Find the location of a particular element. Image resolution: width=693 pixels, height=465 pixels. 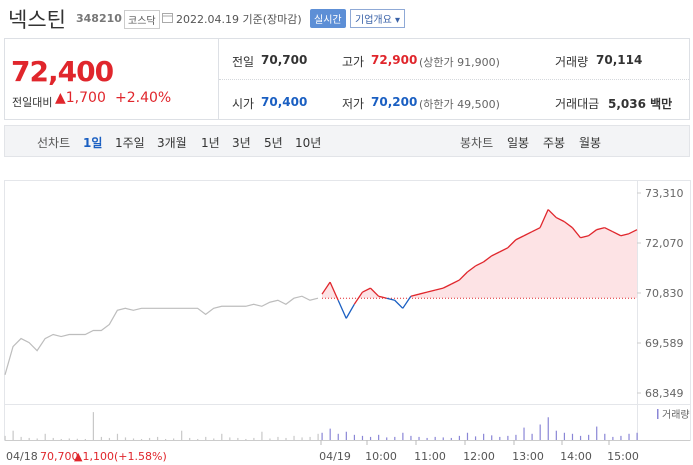

realtime-button: 실시간 is located at coordinates (328, 18).